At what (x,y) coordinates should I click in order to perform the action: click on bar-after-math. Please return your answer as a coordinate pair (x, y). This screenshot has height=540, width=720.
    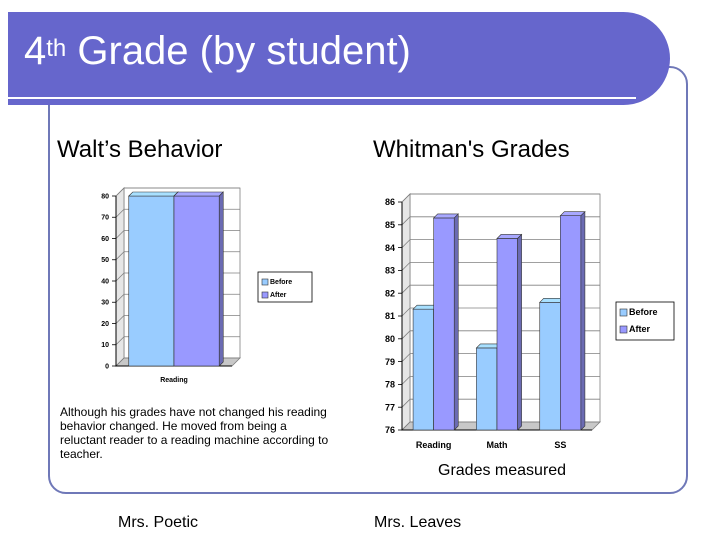
    Looking at the image, I should click on (507, 334).